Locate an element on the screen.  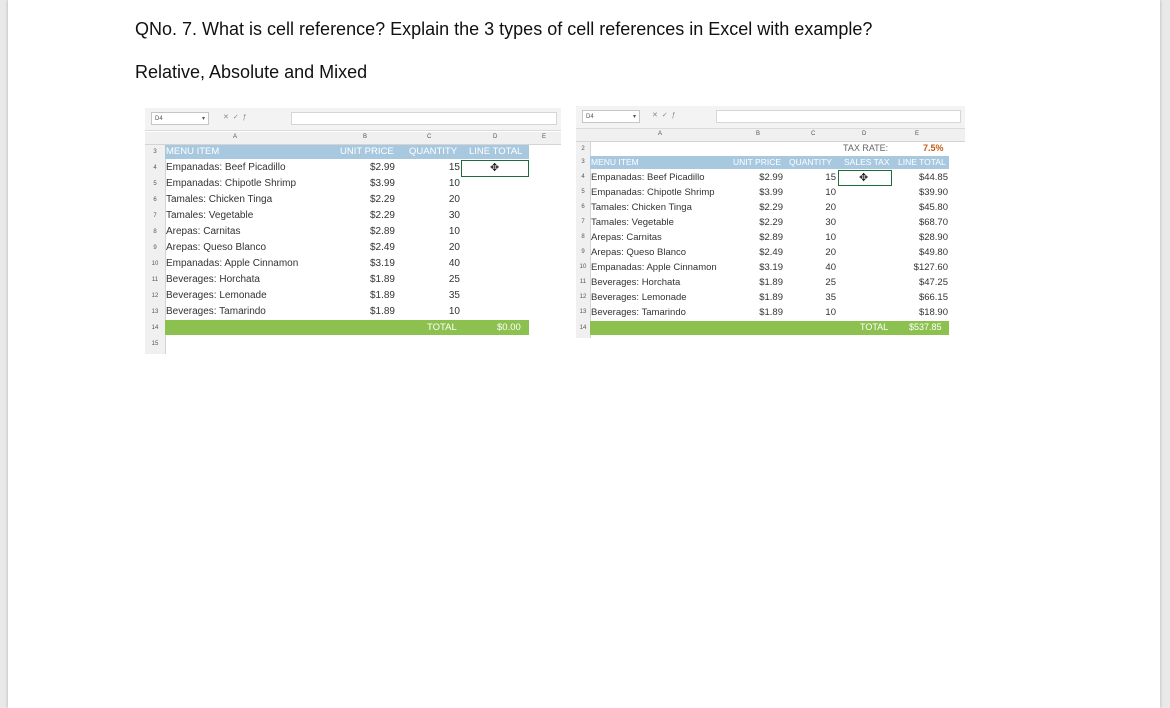
row-number: 14 is located at coordinates (155, 328).